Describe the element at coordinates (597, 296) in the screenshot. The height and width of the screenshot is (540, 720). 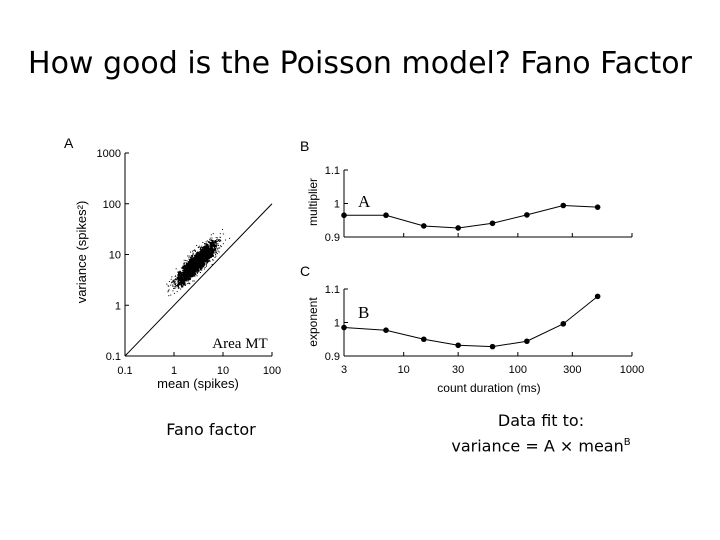
I see `panel-c-point` at that location.